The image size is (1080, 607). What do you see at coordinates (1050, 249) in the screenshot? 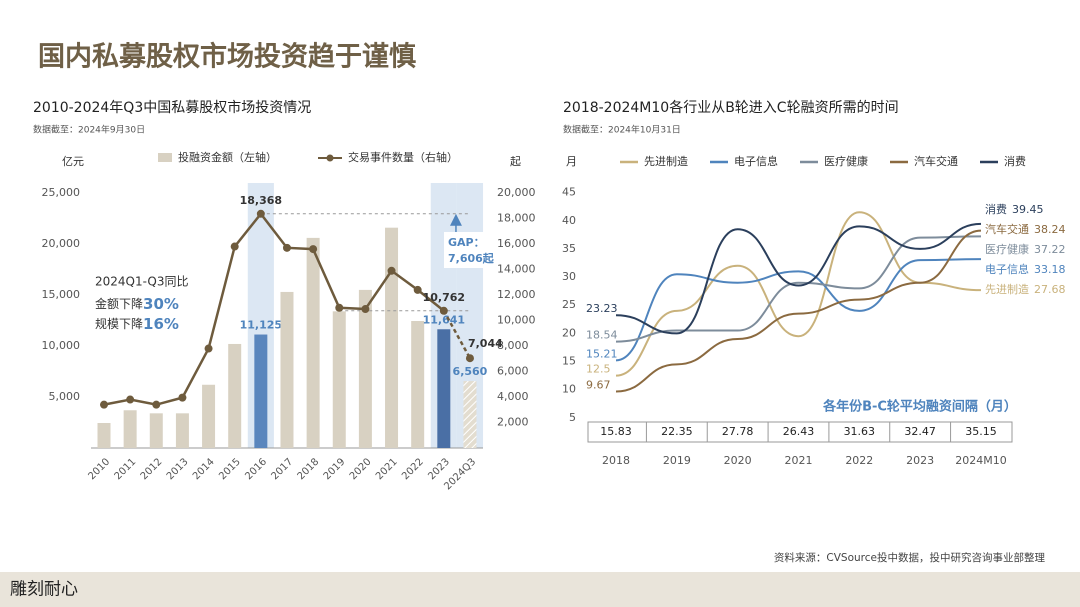
I see `end-label-value: 37.22` at bounding box center [1050, 249].